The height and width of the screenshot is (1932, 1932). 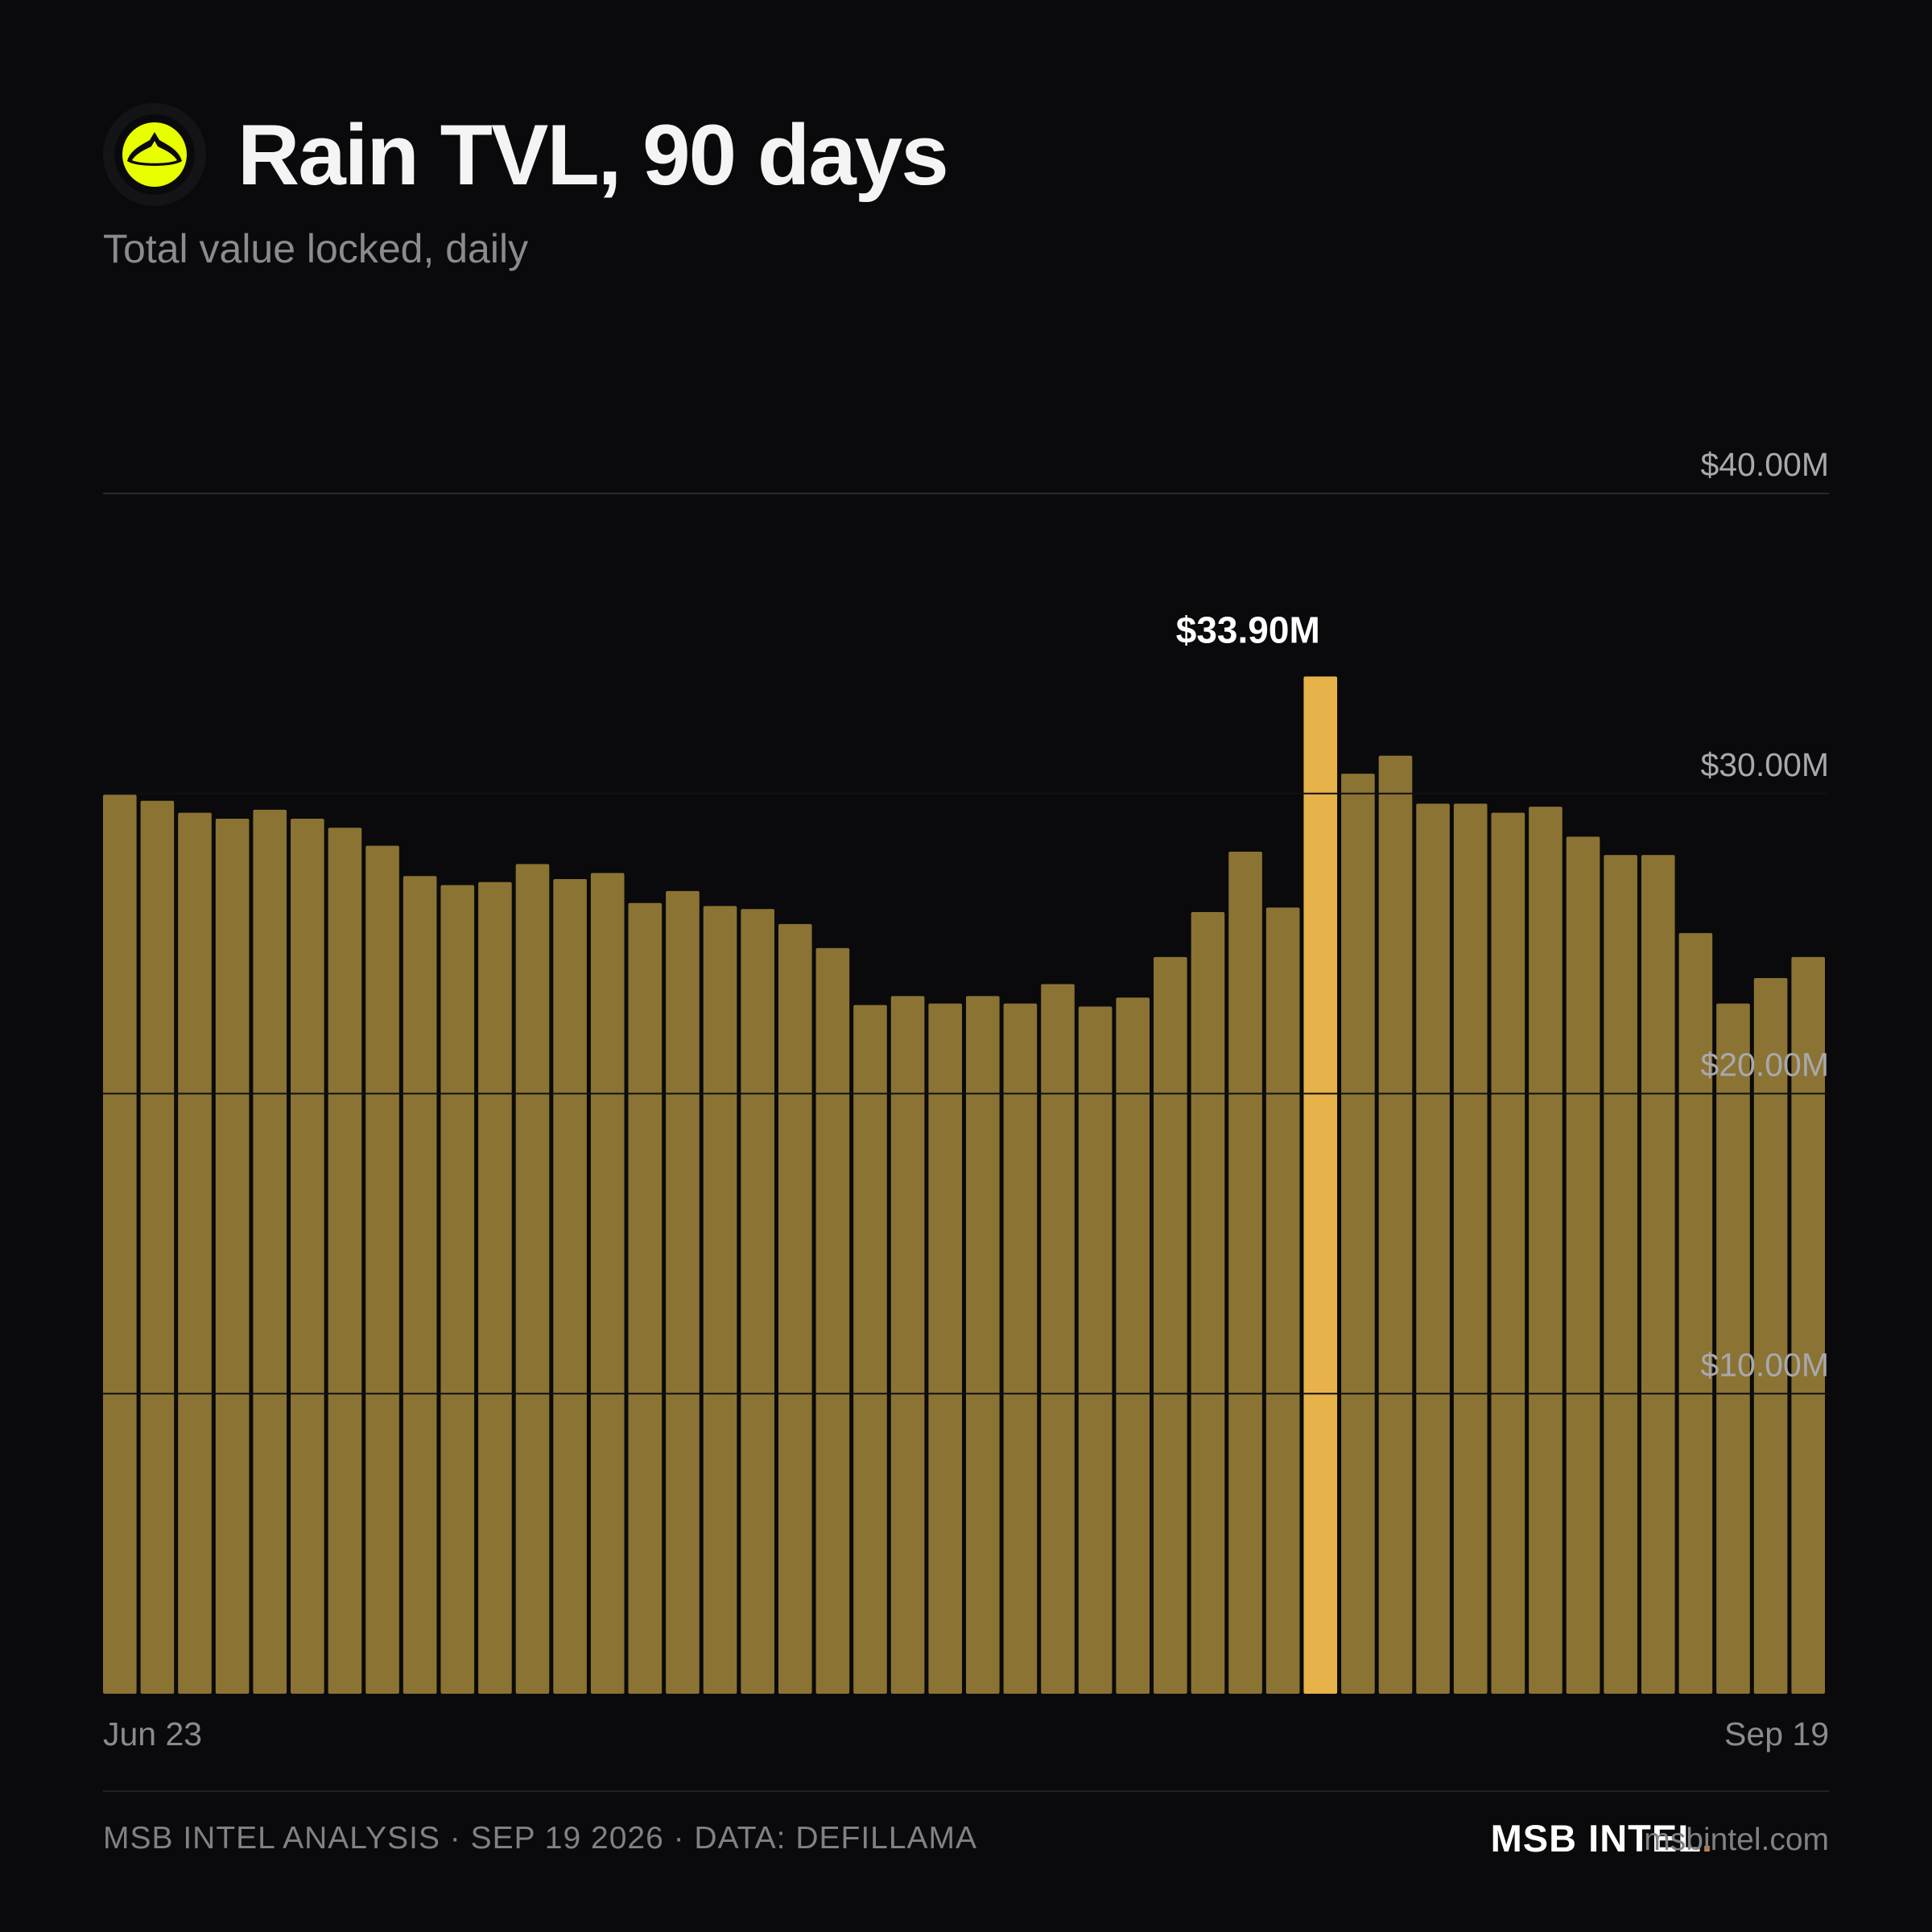 I want to click on y-tick-label: $20.00M, so click(x=1765, y=1065).